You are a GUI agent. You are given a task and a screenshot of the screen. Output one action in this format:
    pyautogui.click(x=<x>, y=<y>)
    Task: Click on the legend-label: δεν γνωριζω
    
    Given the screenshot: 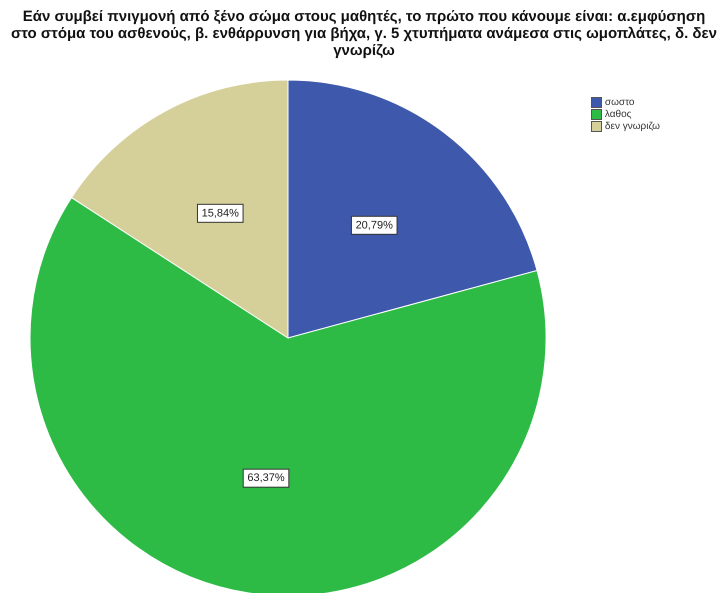 What is the action you would take?
    pyautogui.click(x=632, y=126)
    